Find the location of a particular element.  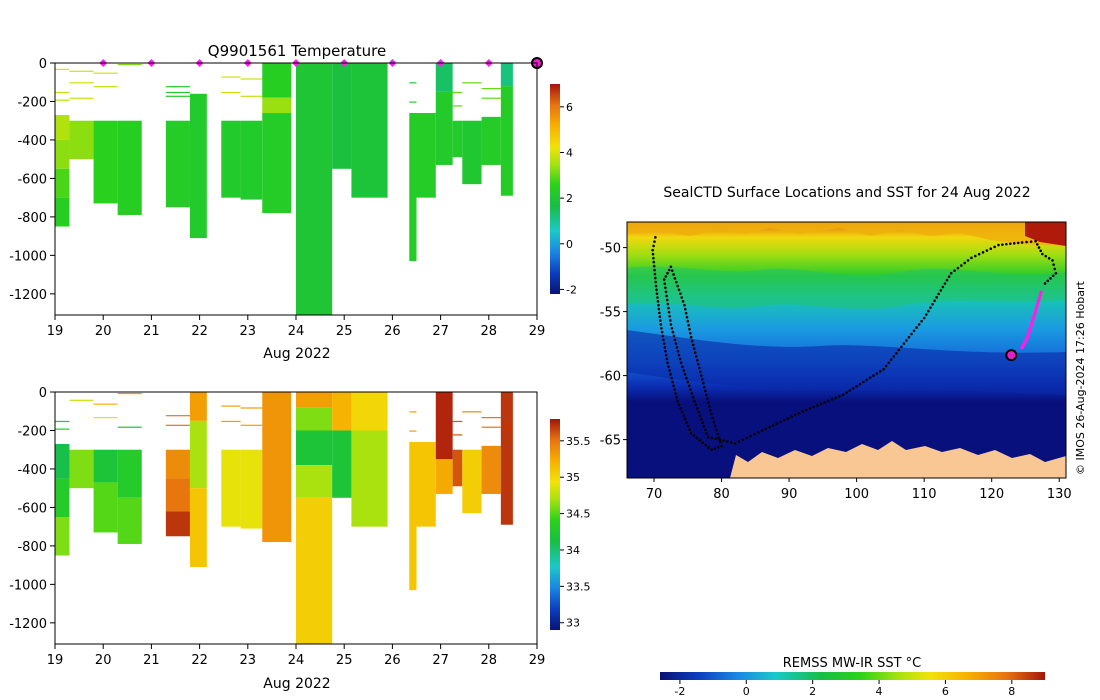

salinity-colorbar is located at coordinates (555, 524).